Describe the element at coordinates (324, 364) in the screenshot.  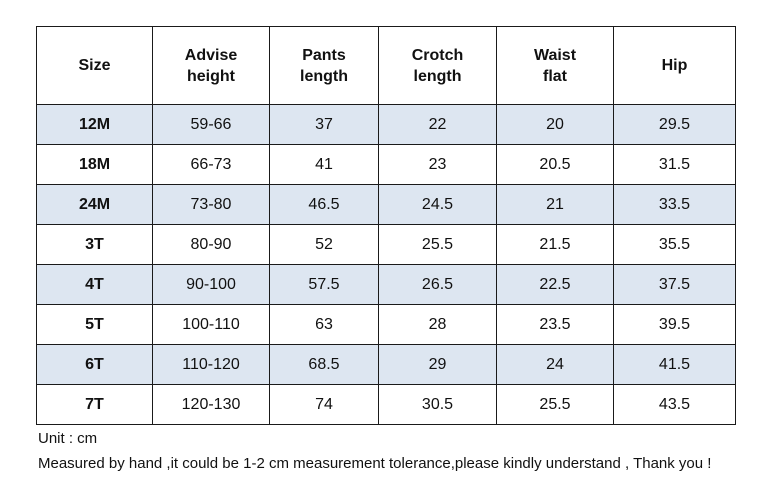
I see `pants-length-cell: 68.5` at that location.